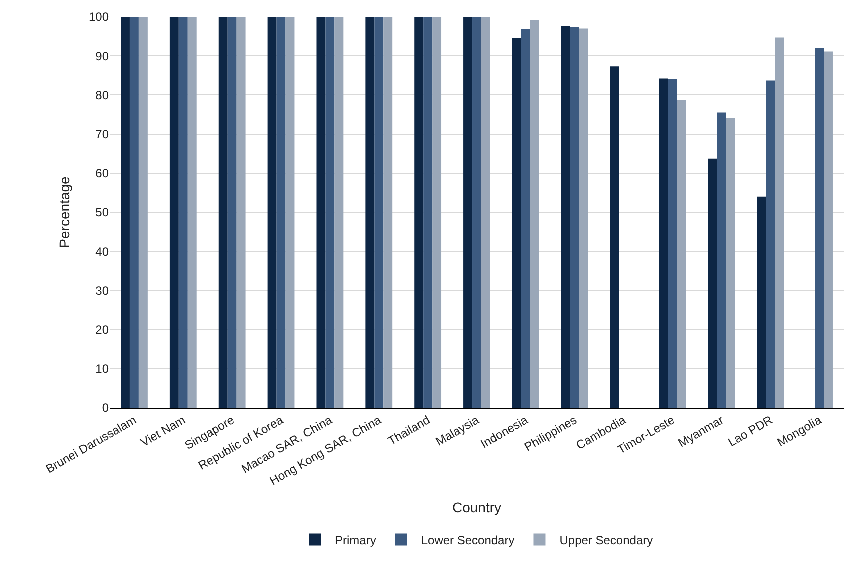 The width and height of the screenshot is (859, 564). I want to click on y-tick-label: 30, so click(103, 291).